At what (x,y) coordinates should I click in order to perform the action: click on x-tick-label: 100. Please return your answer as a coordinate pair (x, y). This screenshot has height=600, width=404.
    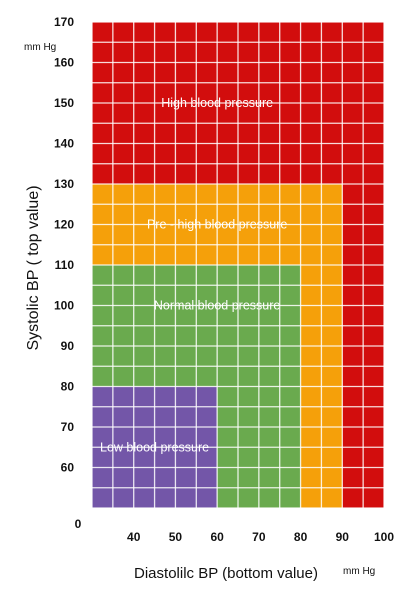
    Looking at the image, I should click on (384, 537).